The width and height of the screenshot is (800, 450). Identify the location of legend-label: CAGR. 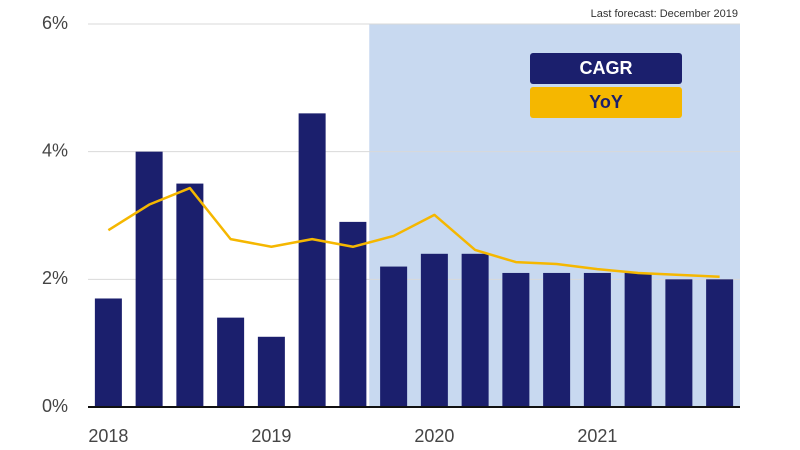
(606, 68).